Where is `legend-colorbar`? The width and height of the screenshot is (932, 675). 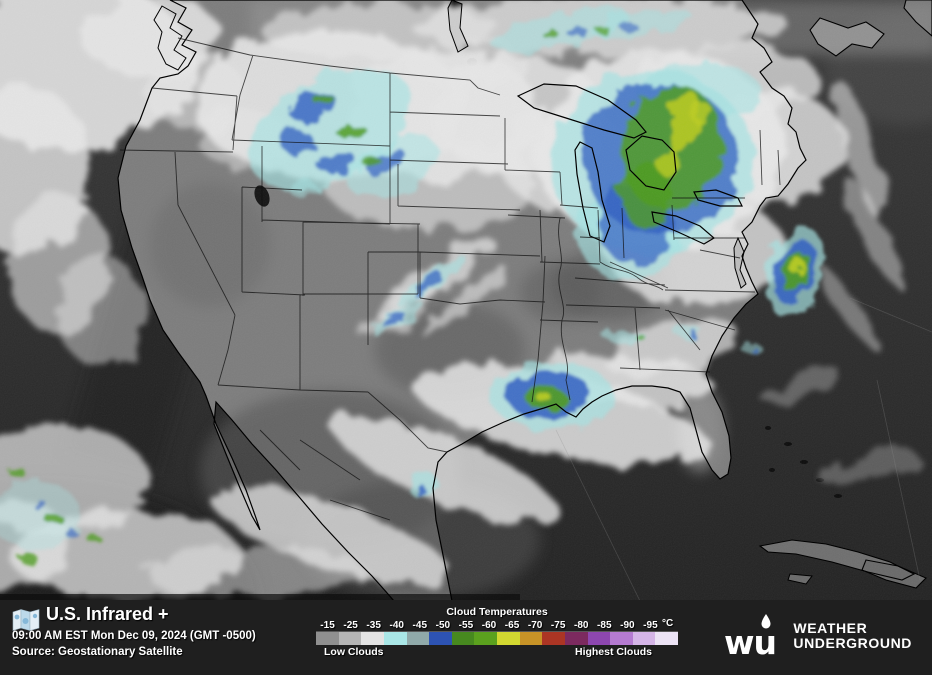 legend-colorbar is located at coordinates (497, 638).